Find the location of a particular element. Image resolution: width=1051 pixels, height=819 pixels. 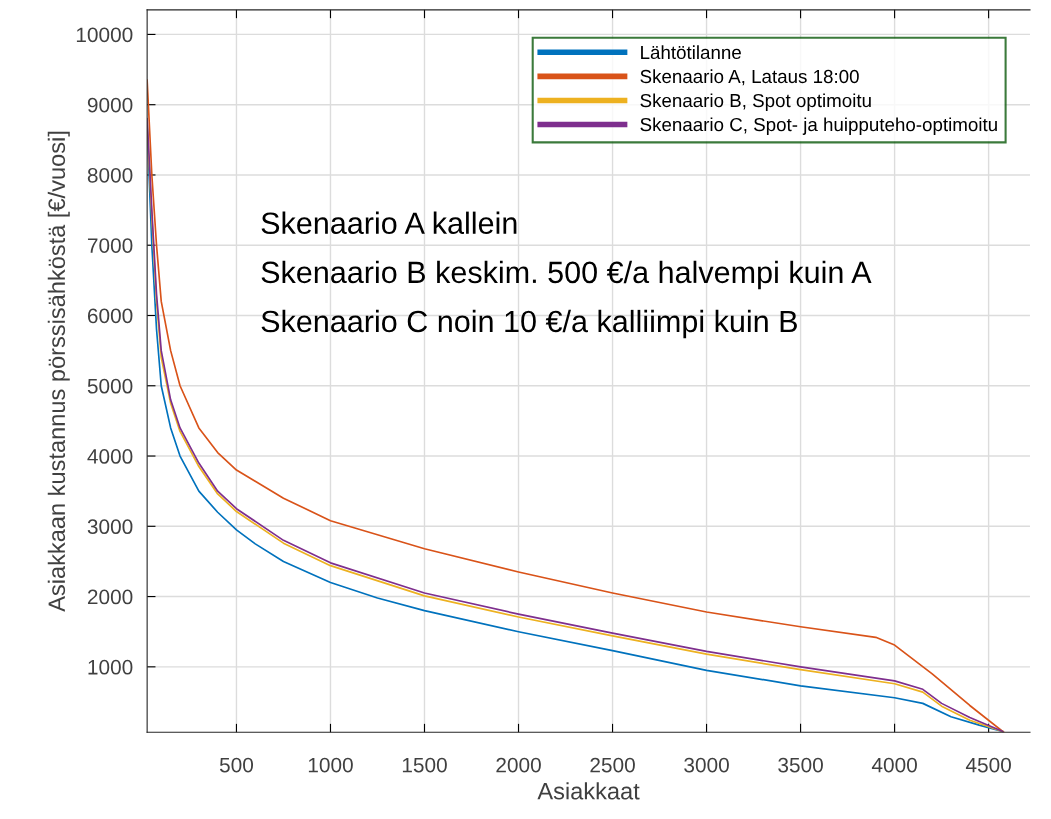

x-tick-label: 3500 is located at coordinates (800, 765).